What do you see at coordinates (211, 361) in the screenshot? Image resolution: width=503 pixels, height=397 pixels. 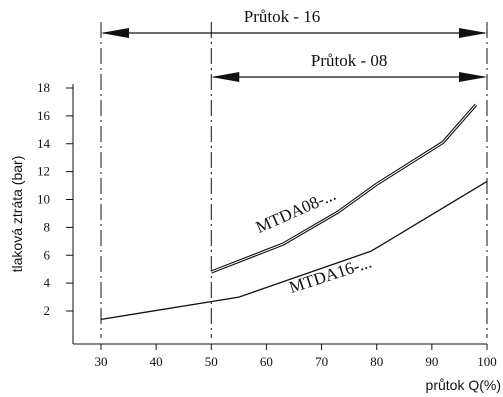 I see `x-tick-label: 50` at bounding box center [211, 361].